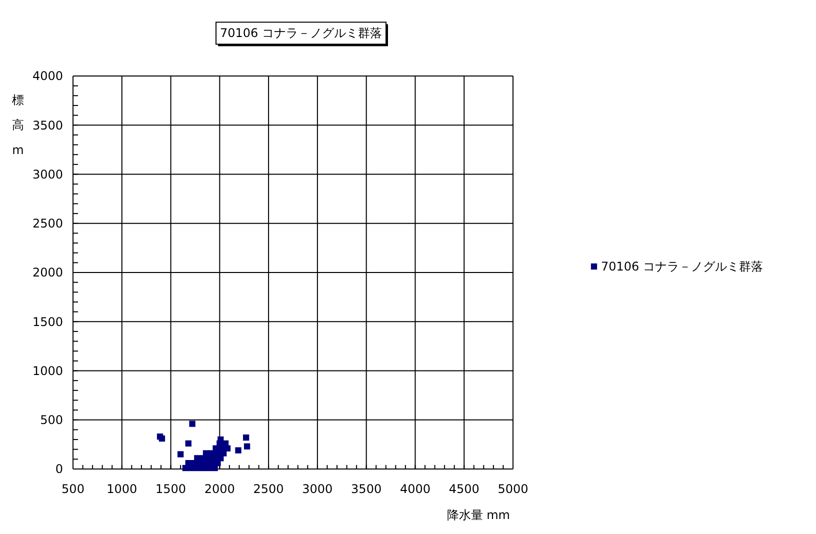 The height and width of the screenshot is (534, 816). What do you see at coordinates (464, 489) in the screenshot?
I see `x-tick-label: 4500` at bounding box center [464, 489].